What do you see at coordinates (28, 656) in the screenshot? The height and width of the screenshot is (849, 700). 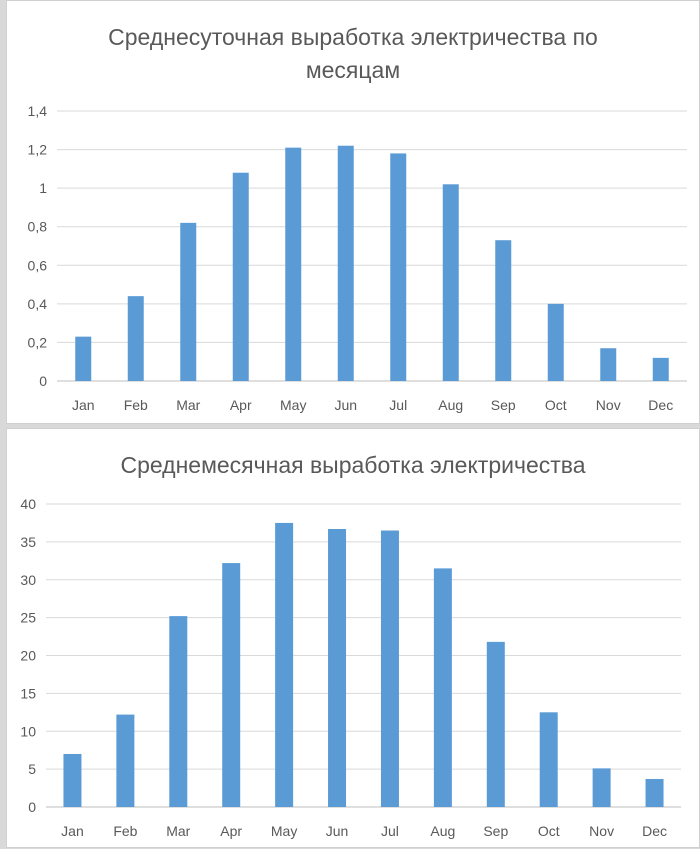 I see `y-tick-label: 20` at bounding box center [28, 656].